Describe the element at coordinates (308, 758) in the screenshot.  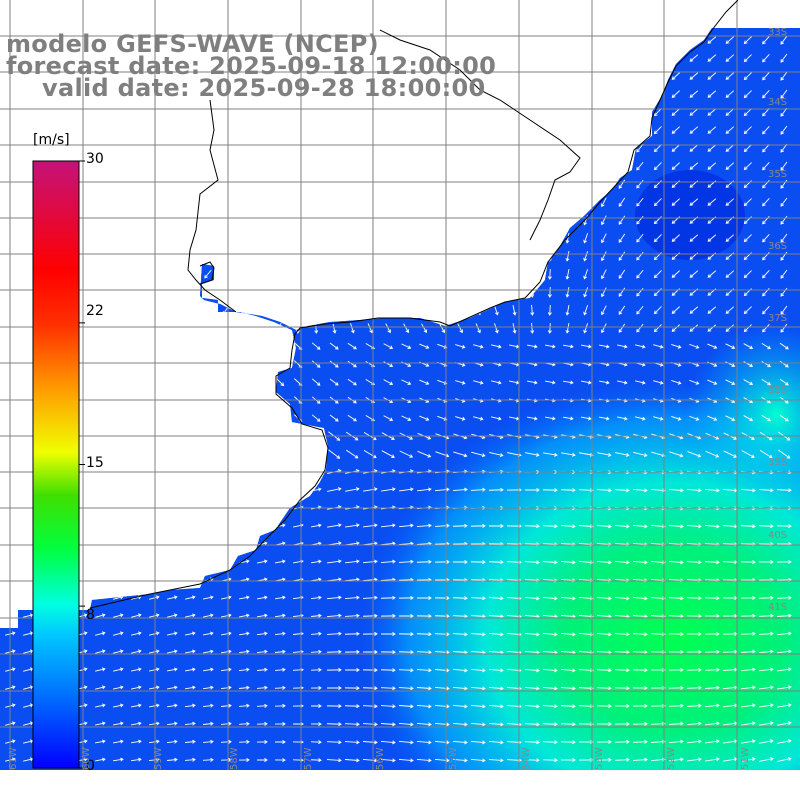
I see `lon-label: 57W` at that location.